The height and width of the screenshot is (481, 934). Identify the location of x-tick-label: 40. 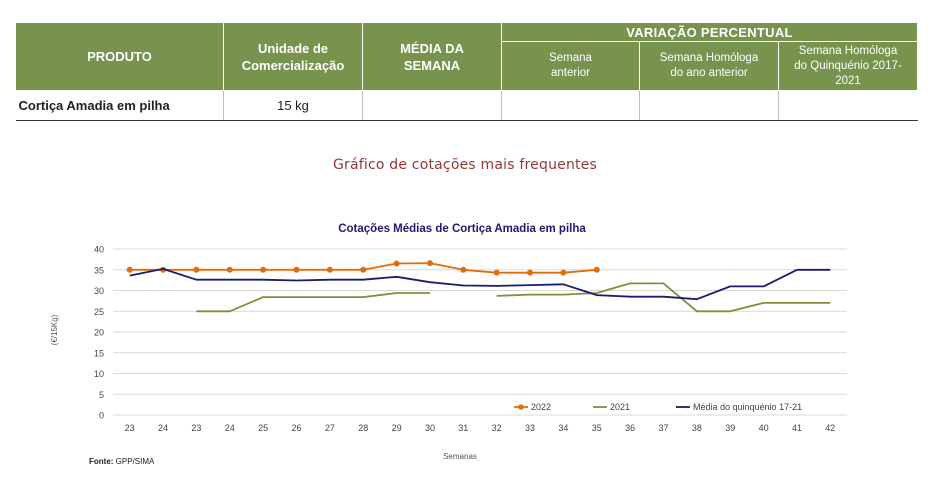
(764, 428).